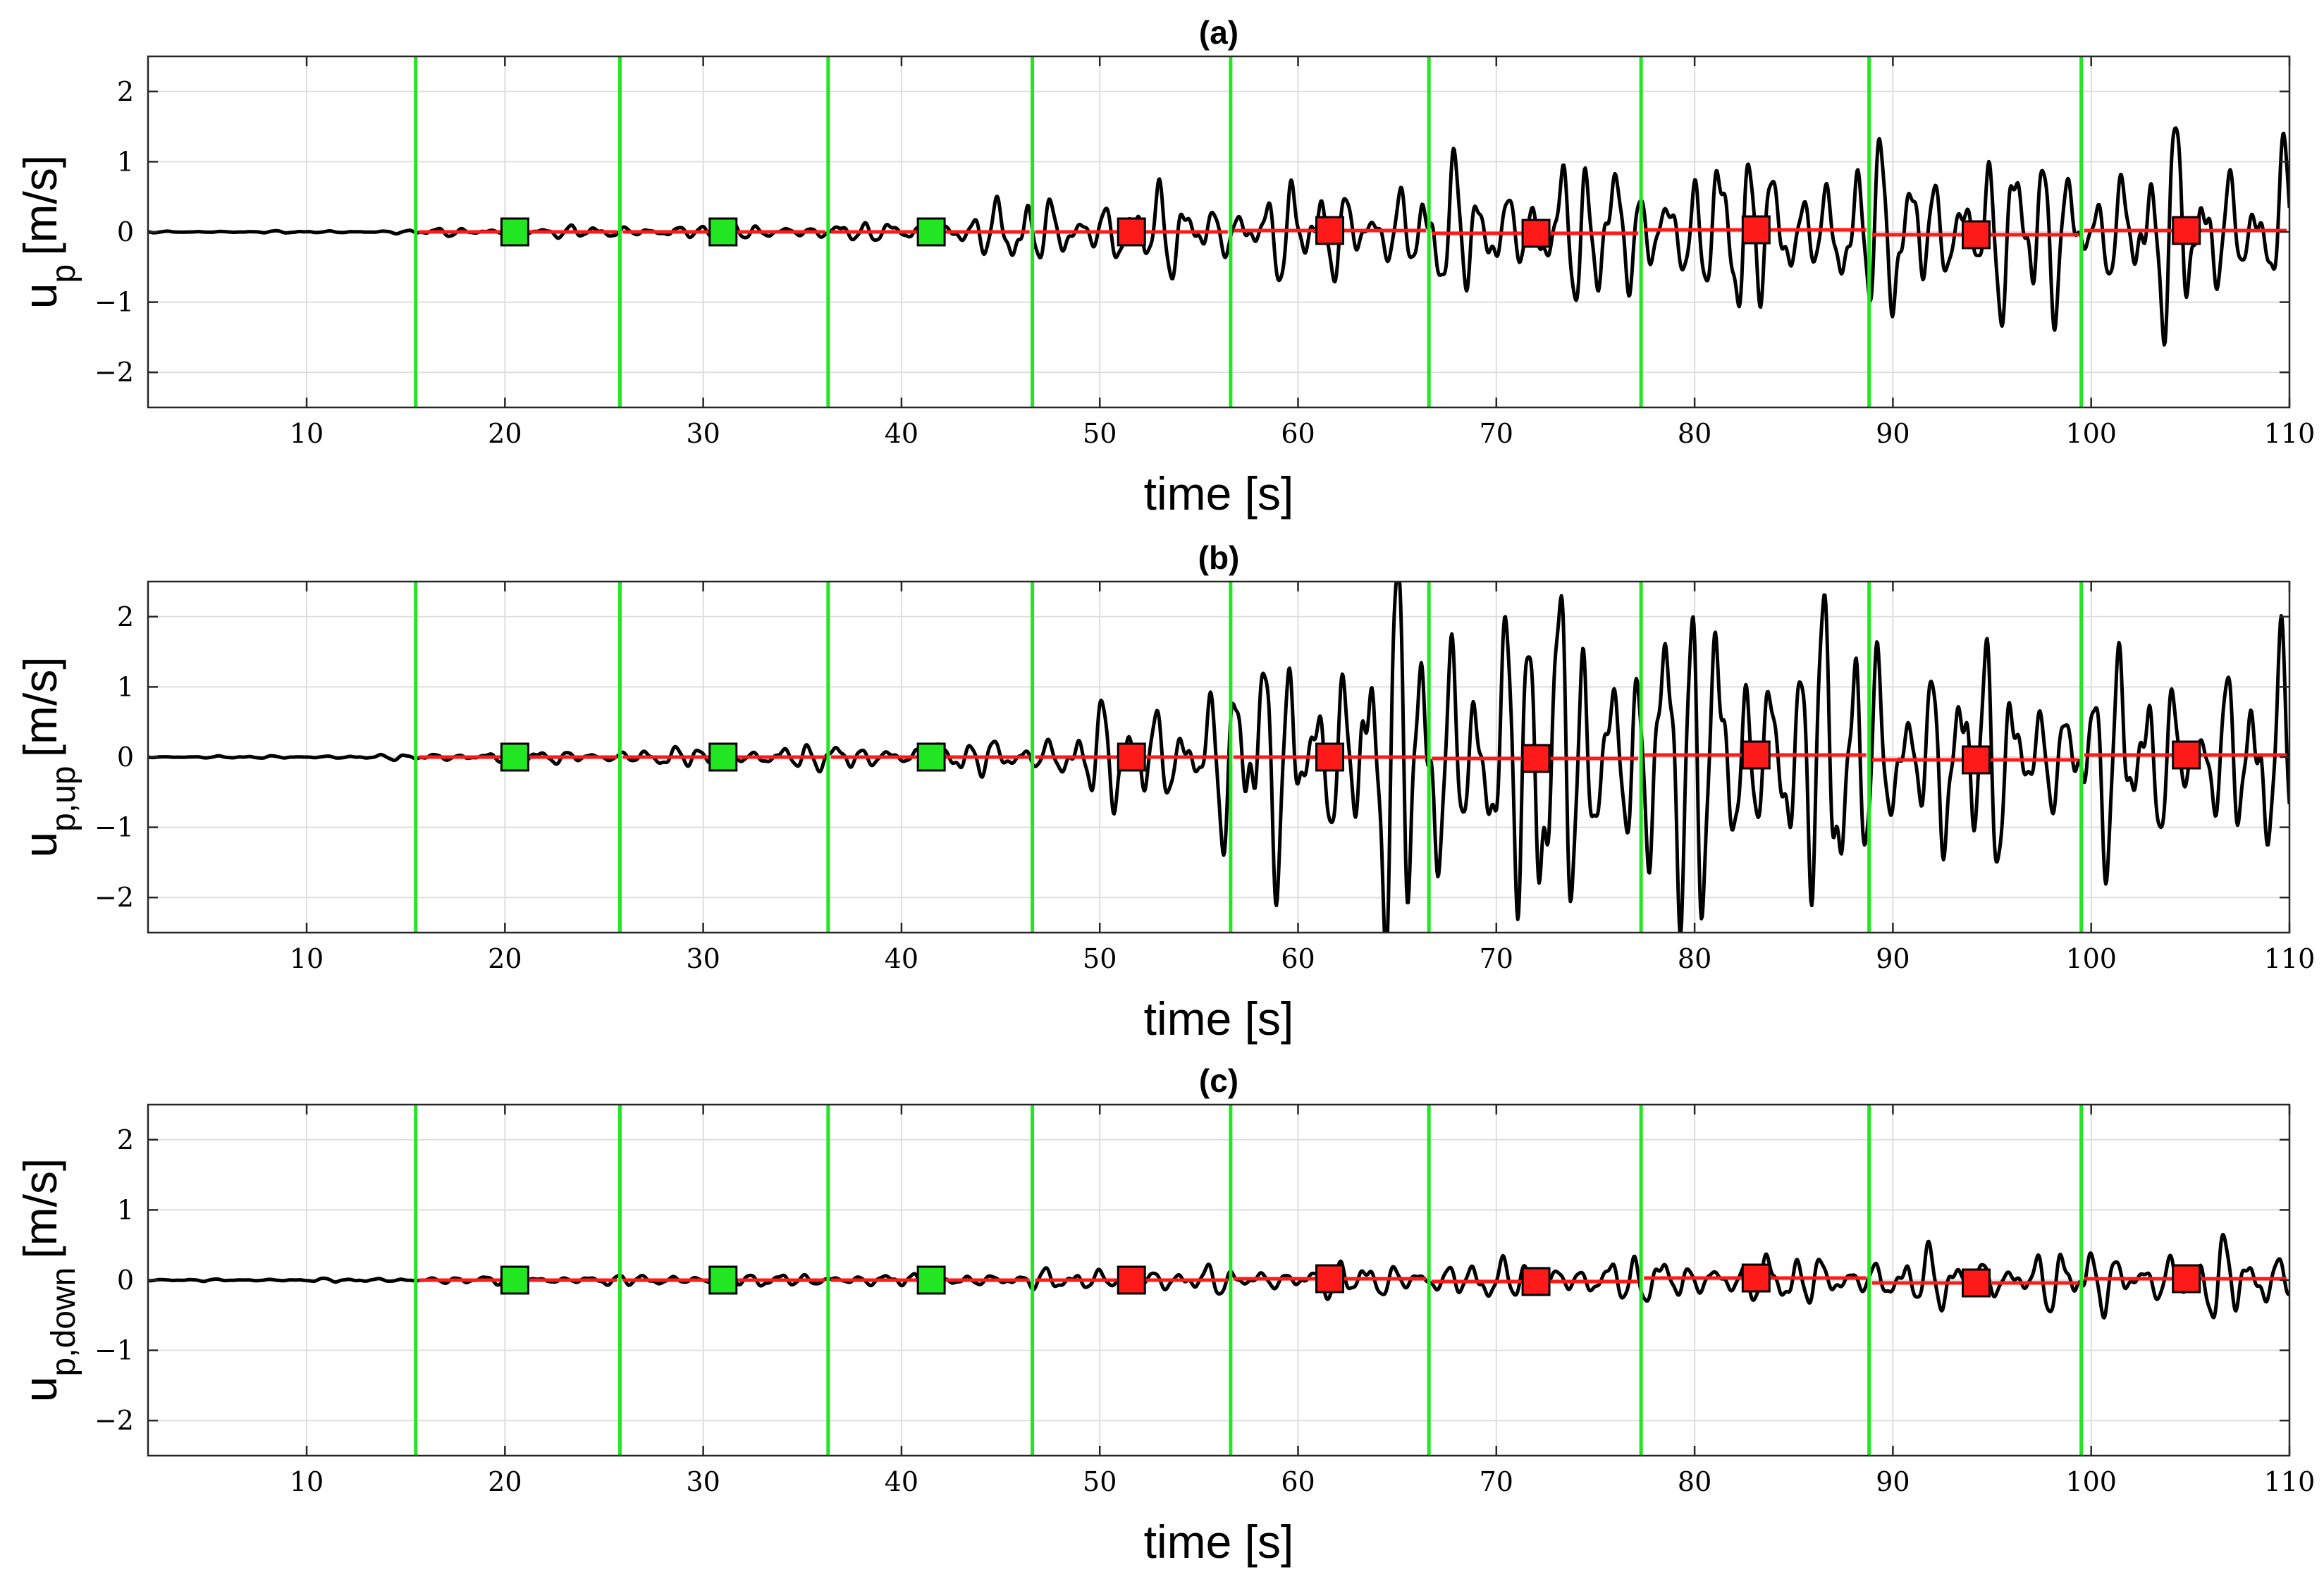 The width and height of the screenshot is (2324, 1591). Describe the element at coordinates (1219, 557) in the screenshot. I see `panel-title: (b)` at that location.